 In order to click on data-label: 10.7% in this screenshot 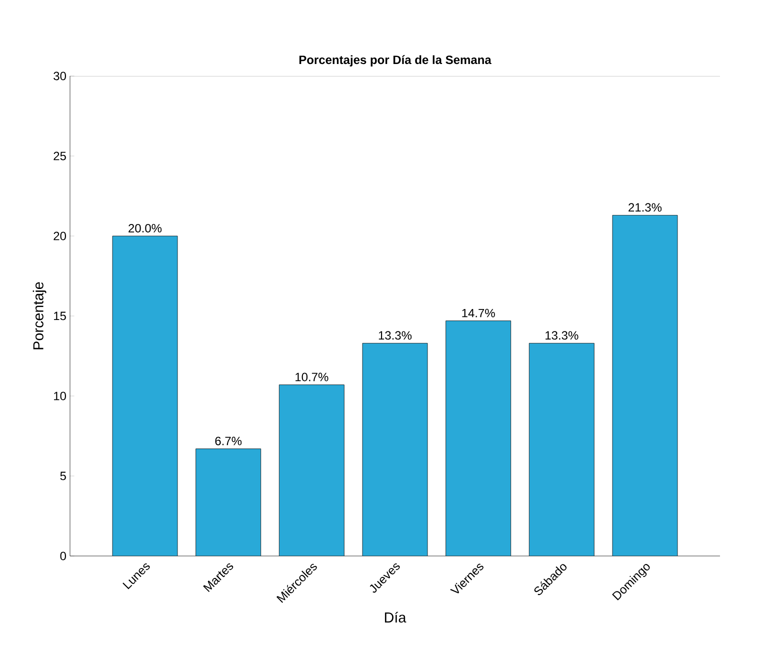, I will do `click(312, 377)`.